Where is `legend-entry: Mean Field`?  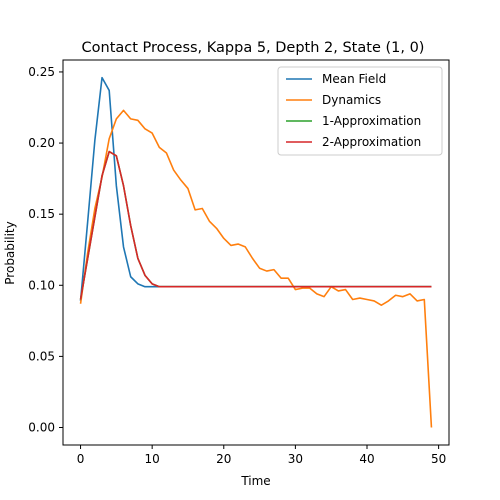 legend-entry: Mean Field is located at coordinates (354, 79).